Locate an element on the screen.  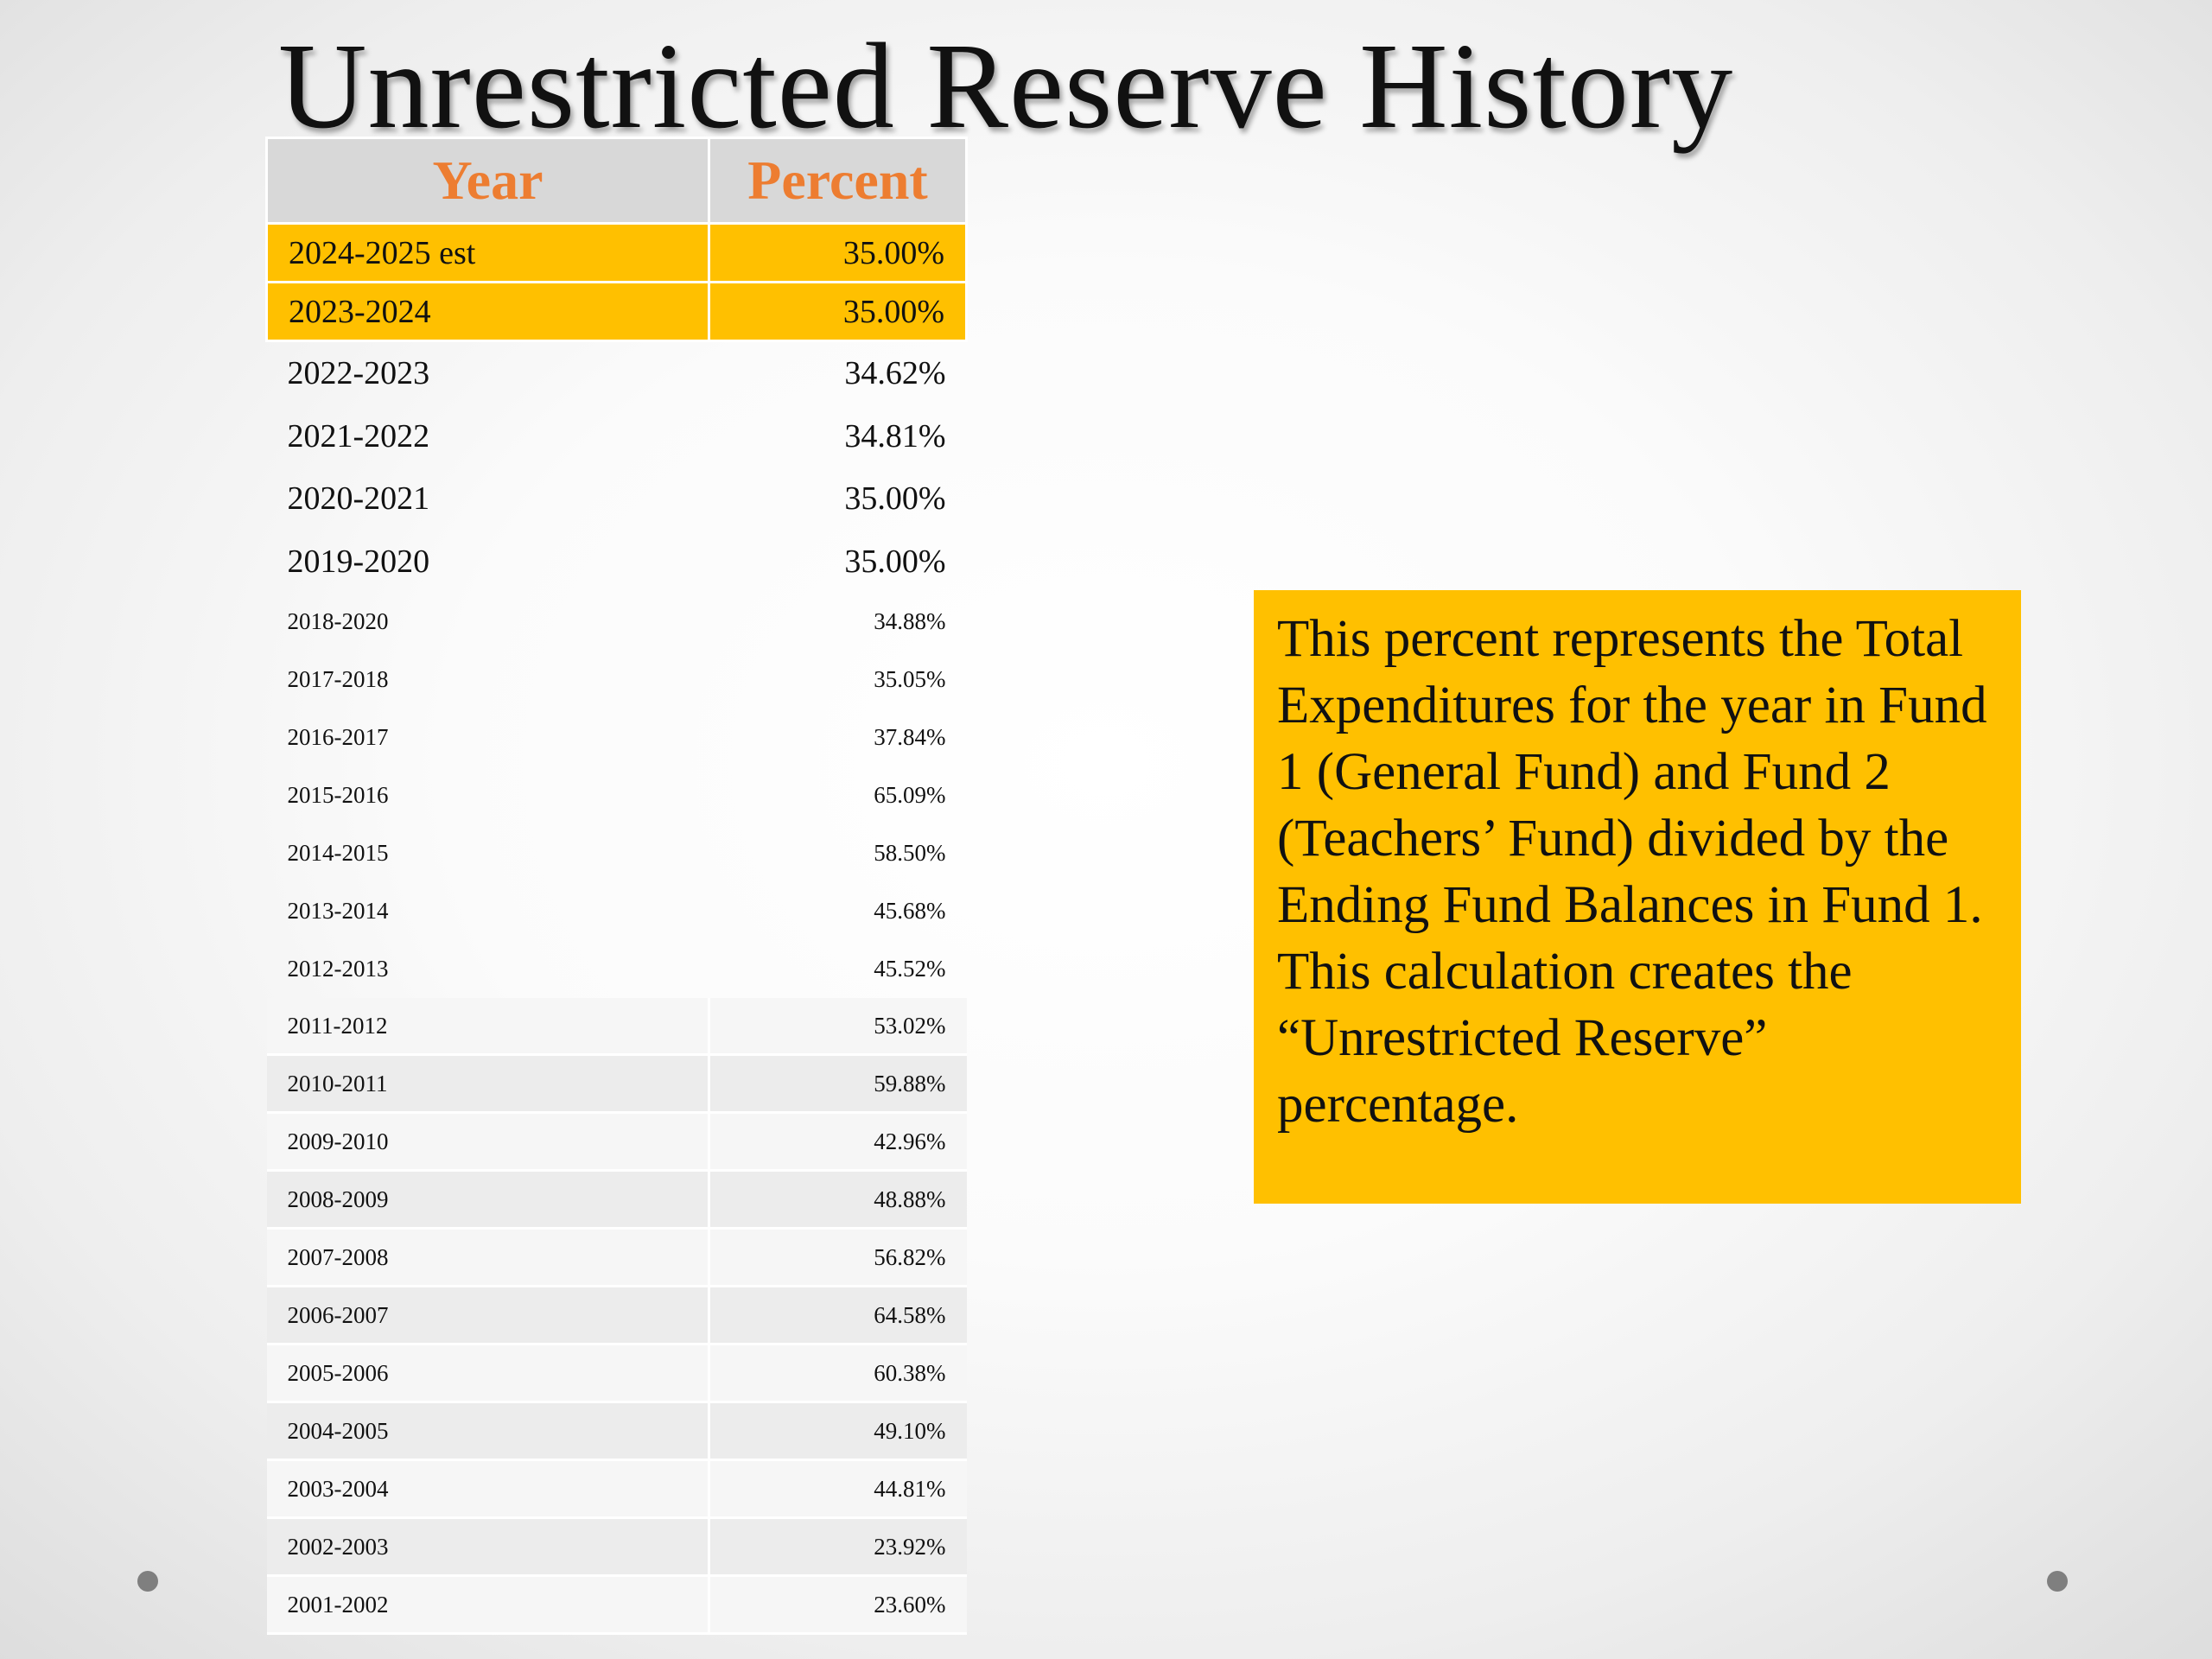
table-row: 2004-2005 49.10% is located at coordinates (616, 1431).